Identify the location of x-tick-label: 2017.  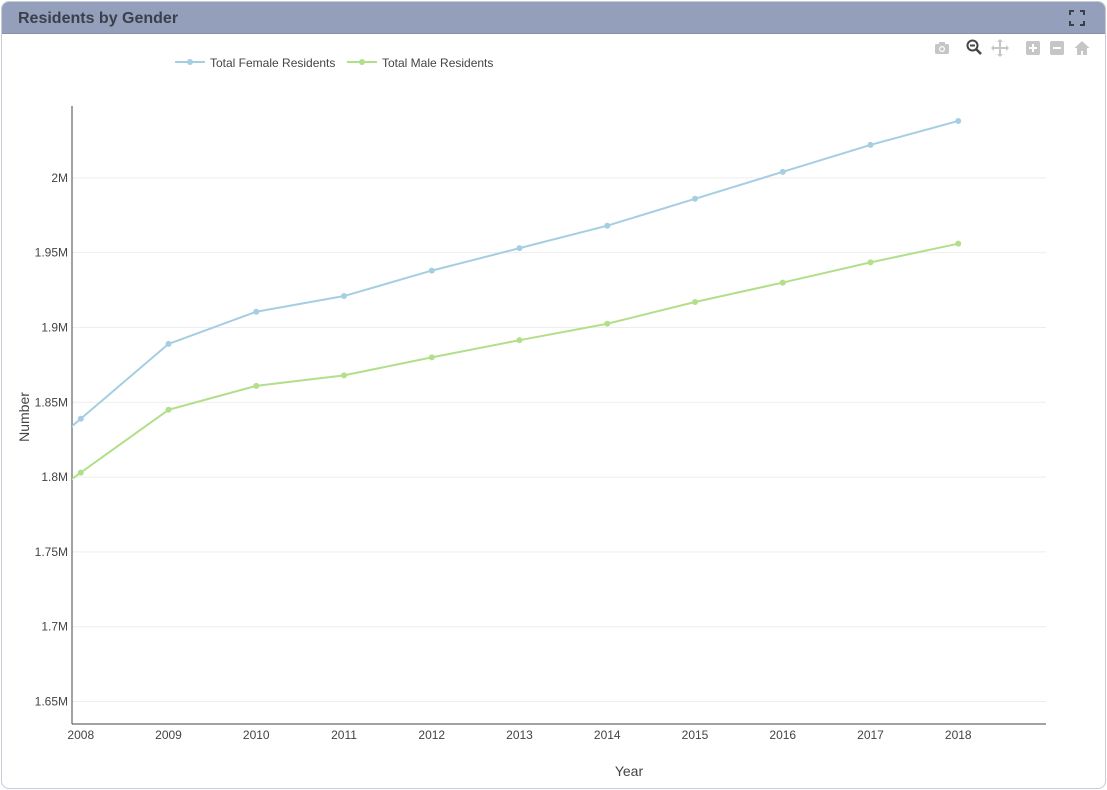
(870, 735).